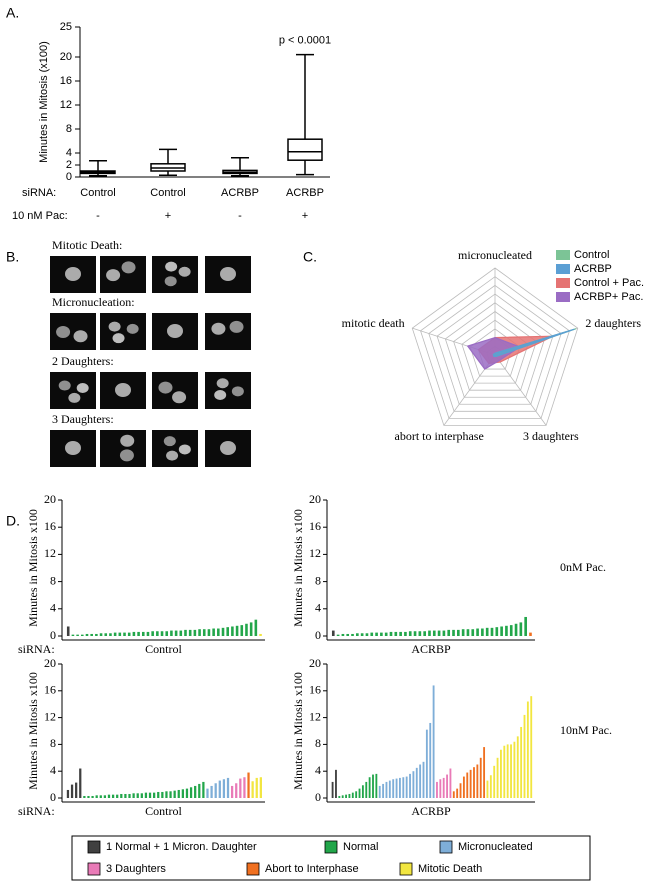 Image resolution: width=661 pixels, height=883 pixels. Describe the element at coordinates (613, 323) in the screenshot. I see `axis-label: 2 daughters` at that location.